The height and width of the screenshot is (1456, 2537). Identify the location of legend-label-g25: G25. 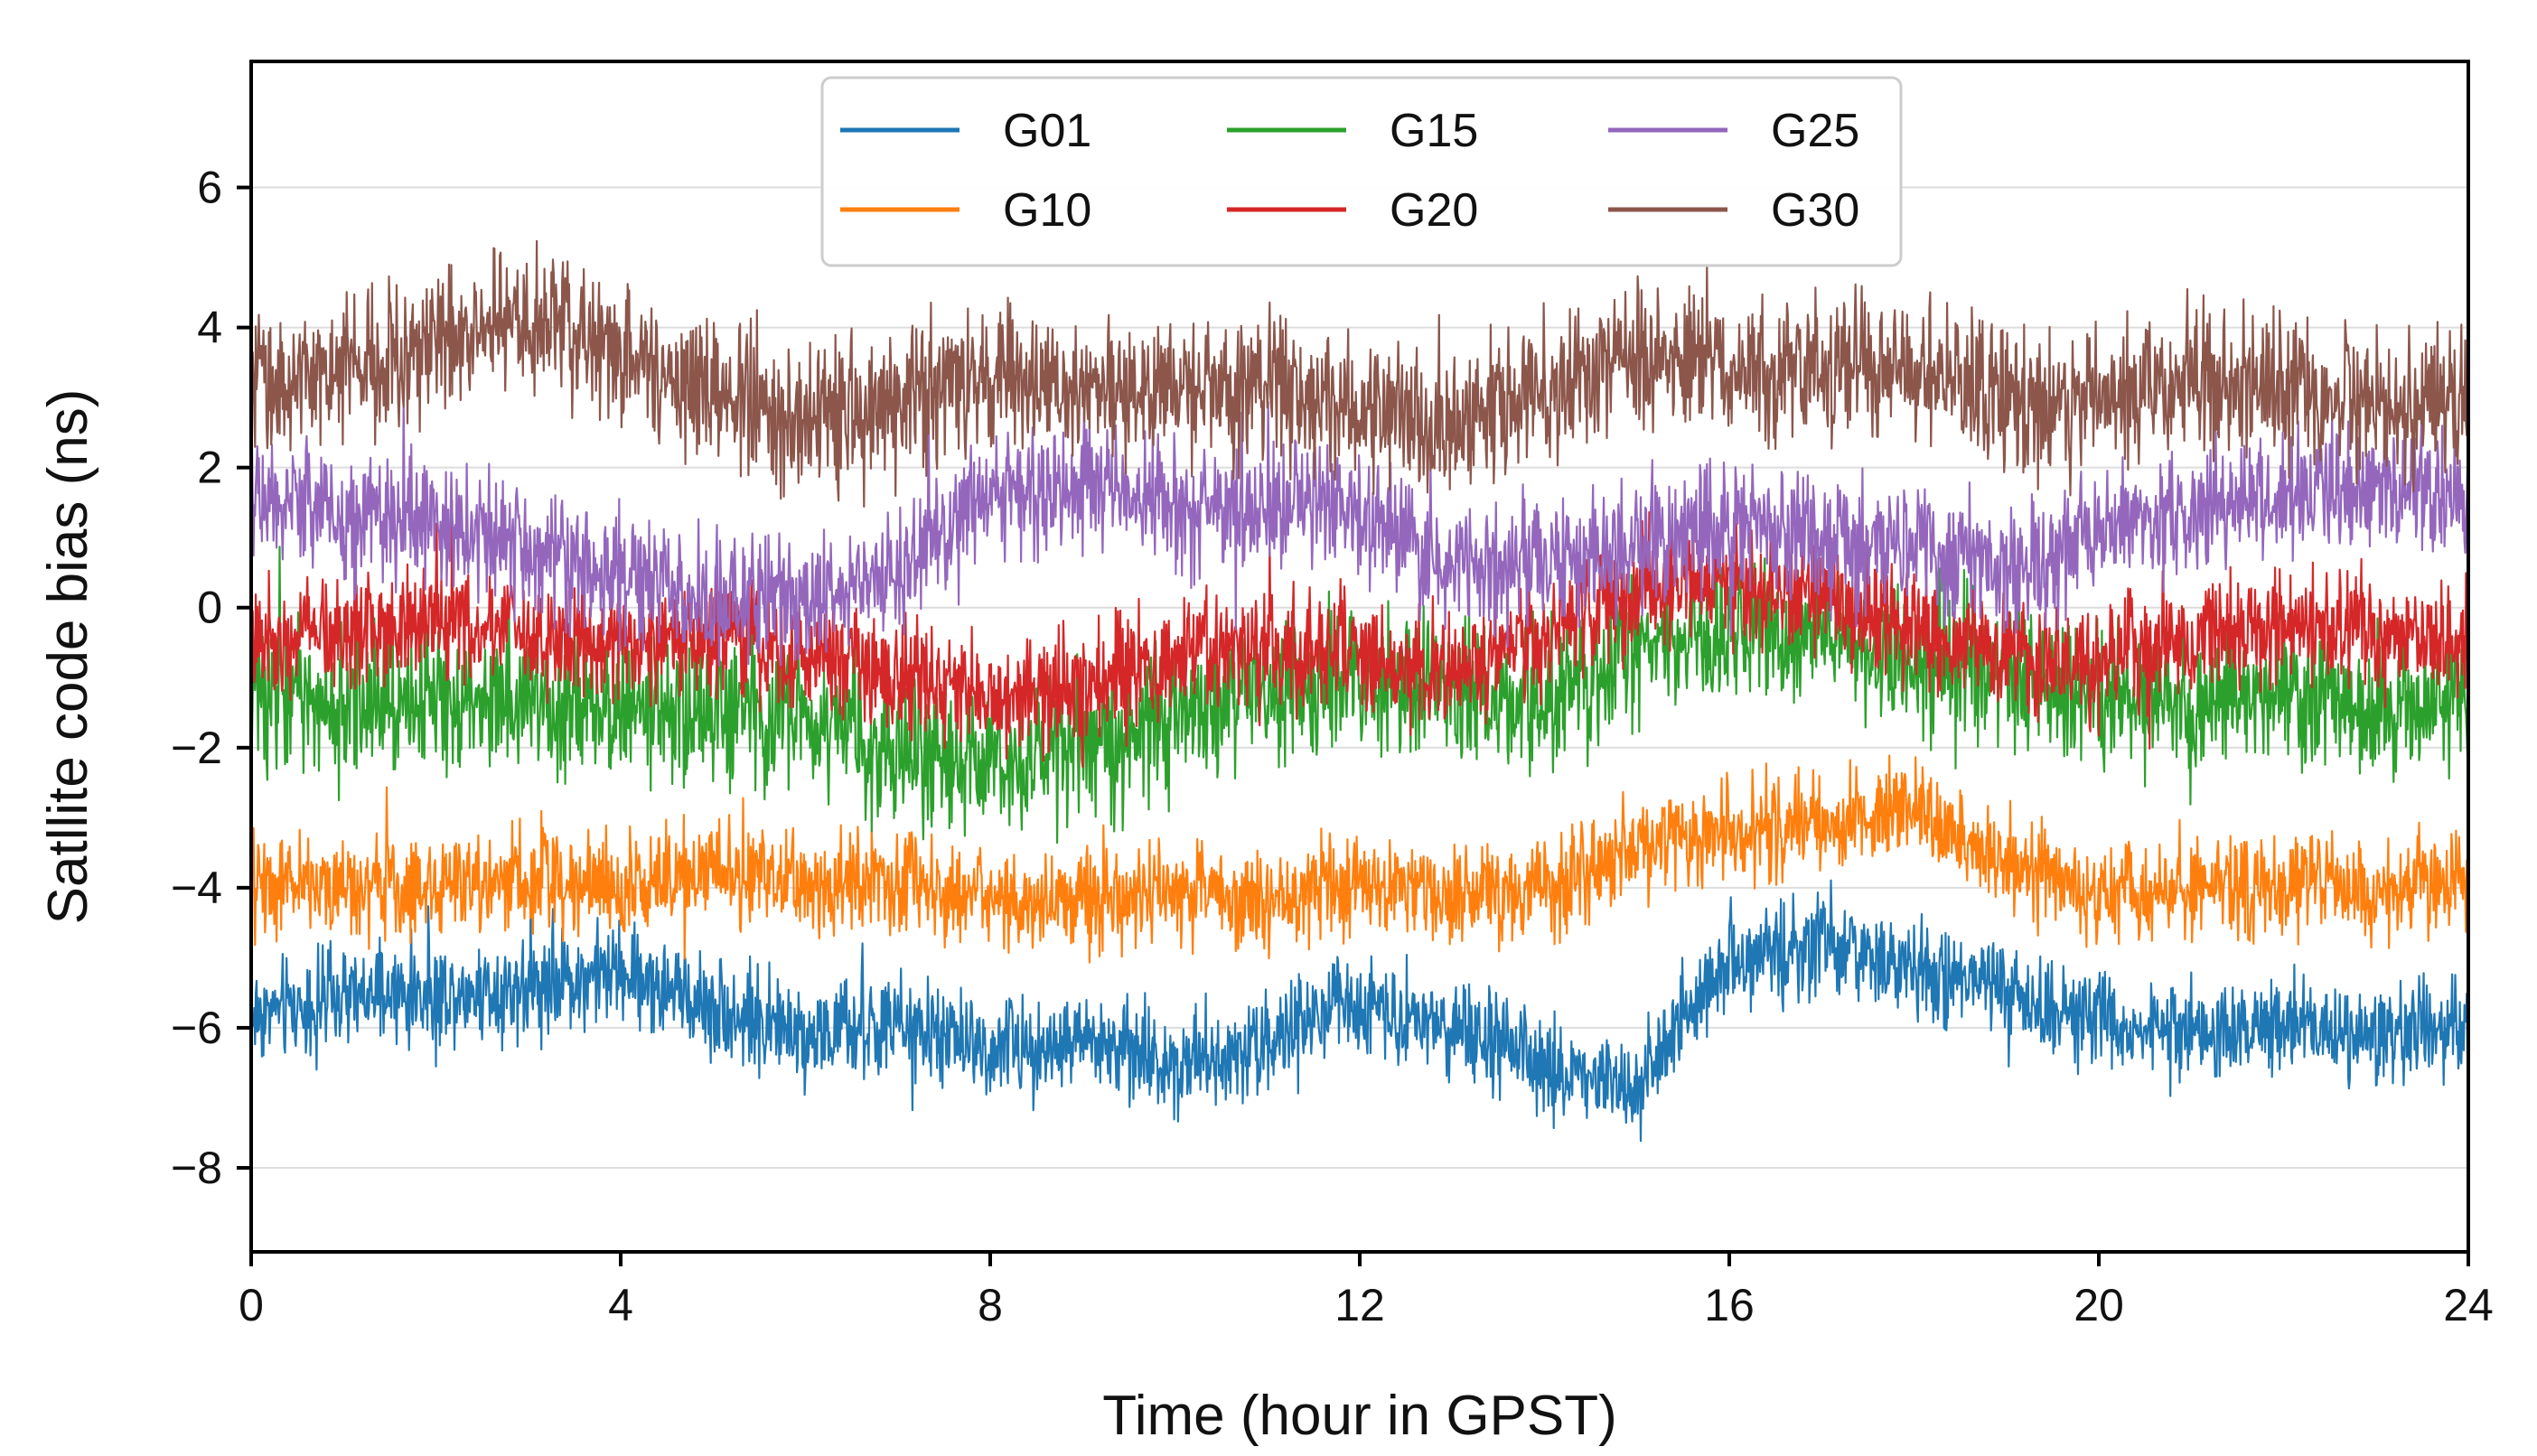
(1815, 131).